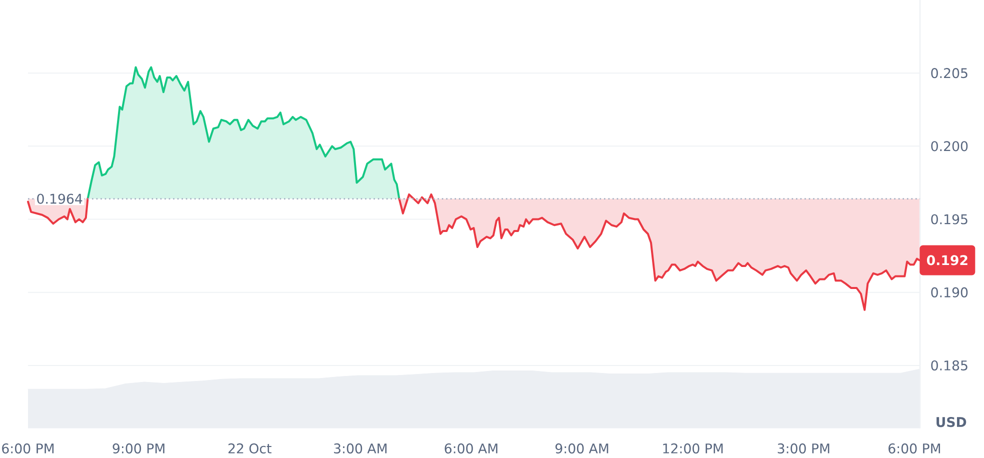 The height and width of the screenshot is (458, 984). I want to click on x-tick-label: 22 Oct, so click(250, 448).